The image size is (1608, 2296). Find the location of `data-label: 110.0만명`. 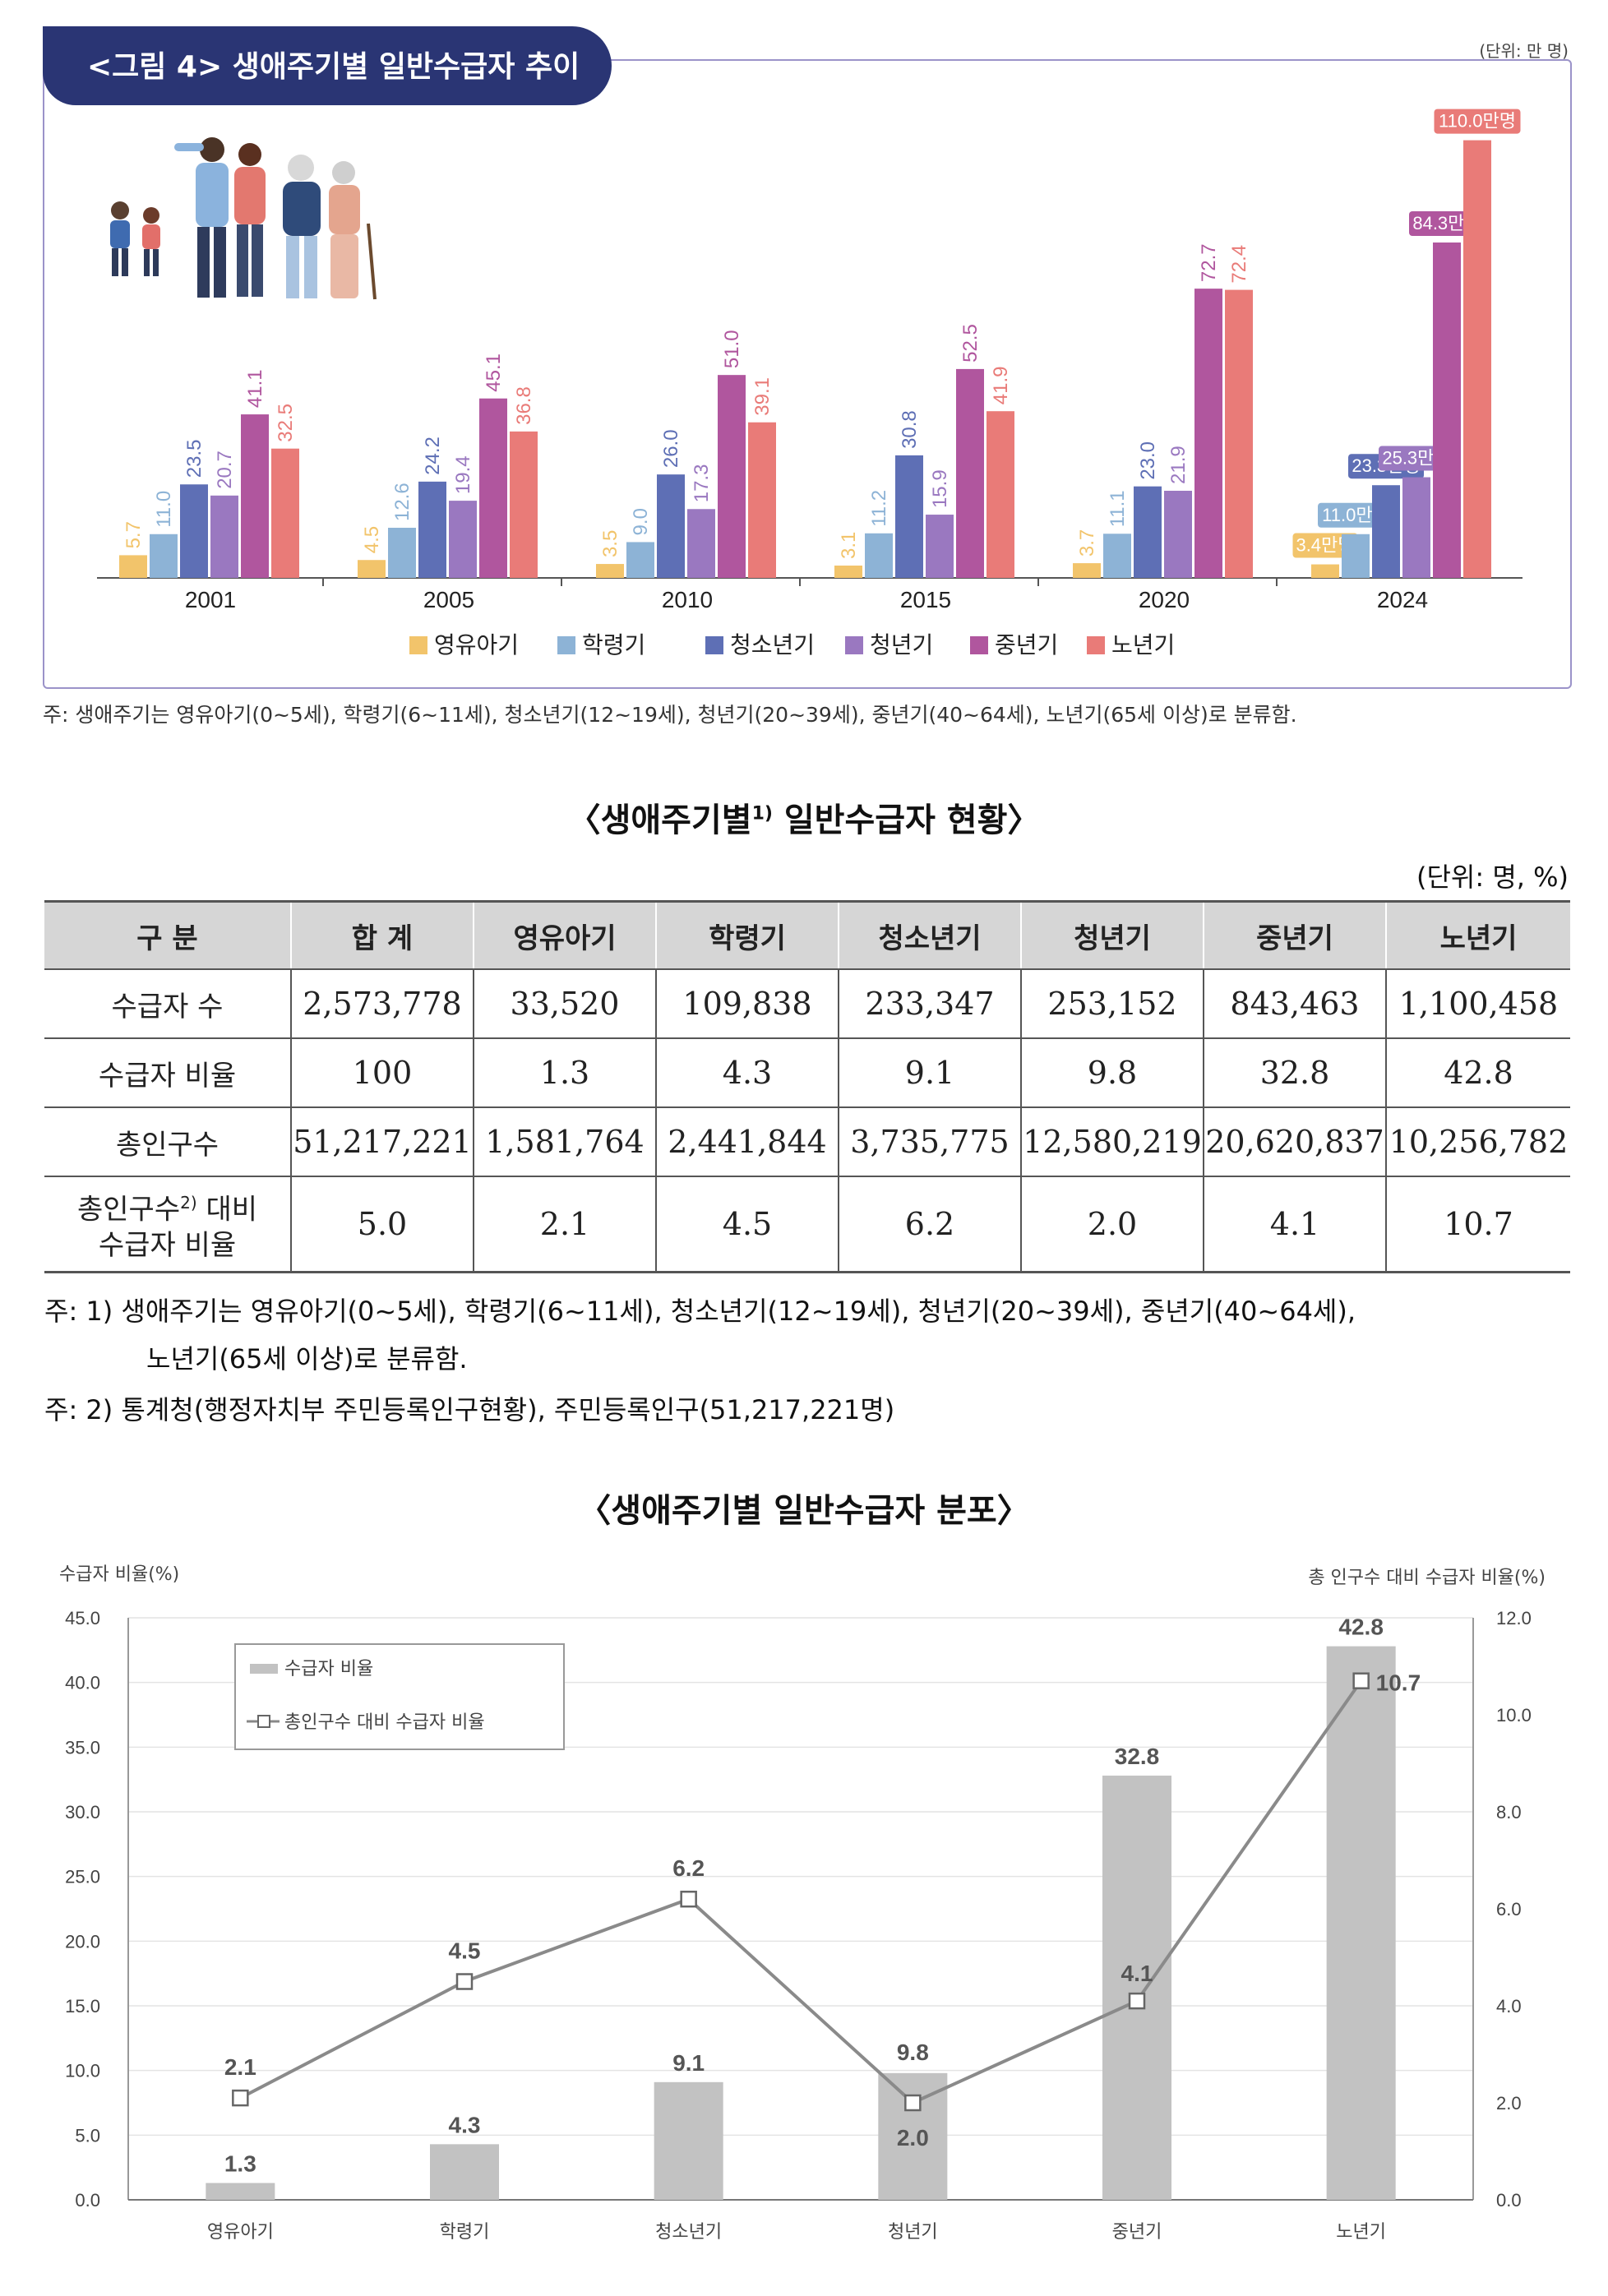

data-label: 110.0만명 is located at coordinates (1478, 121).